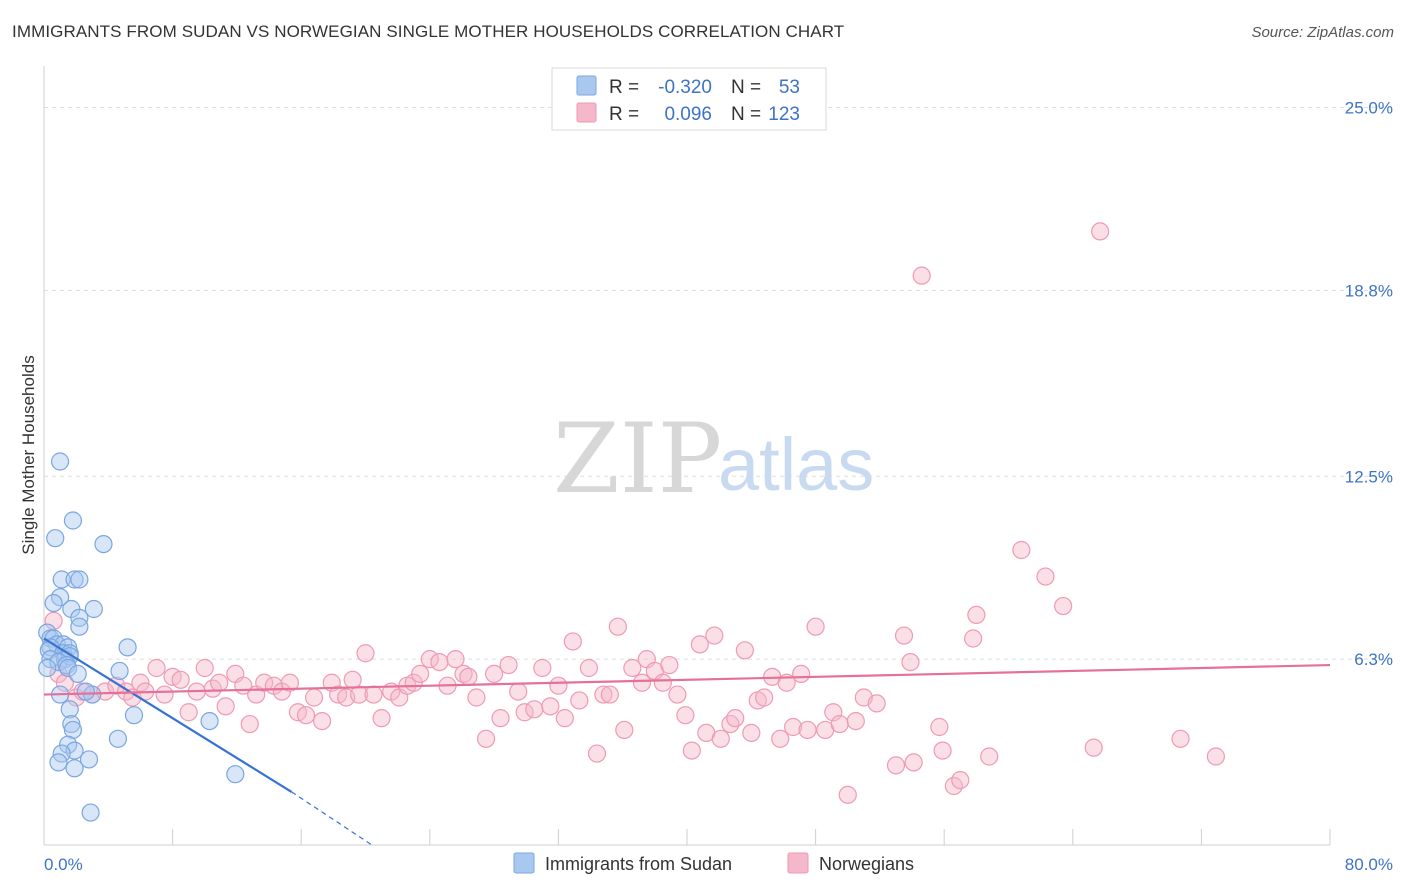 The height and width of the screenshot is (892, 1406). Describe the element at coordinates (685, 87) in the screenshot. I see `legend-r-value-blue: -0.320` at that location.